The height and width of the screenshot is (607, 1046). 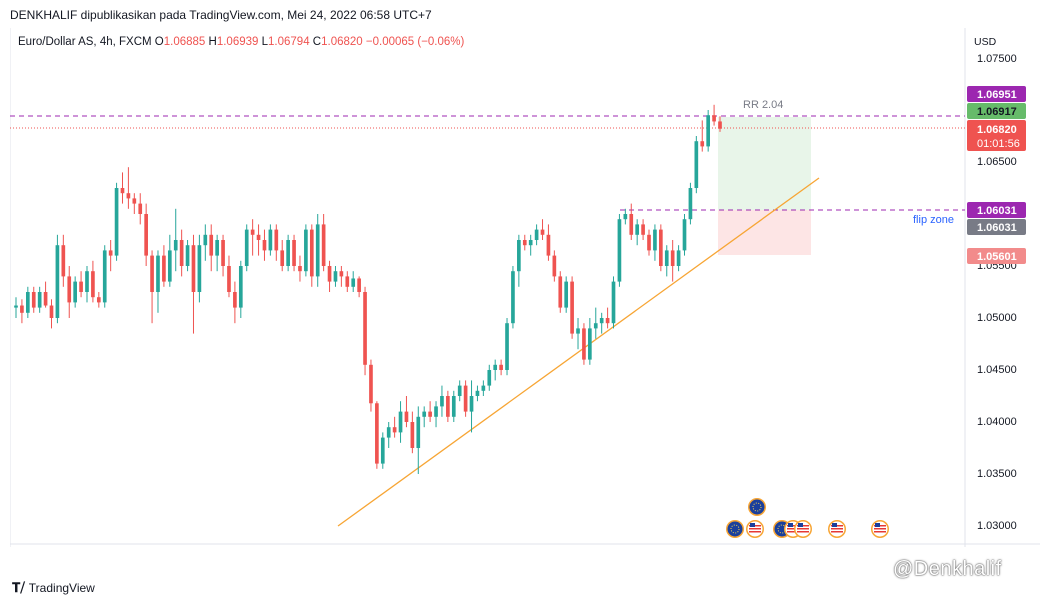 I want to click on price-tick: 1.03000, so click(x=997, y=526).